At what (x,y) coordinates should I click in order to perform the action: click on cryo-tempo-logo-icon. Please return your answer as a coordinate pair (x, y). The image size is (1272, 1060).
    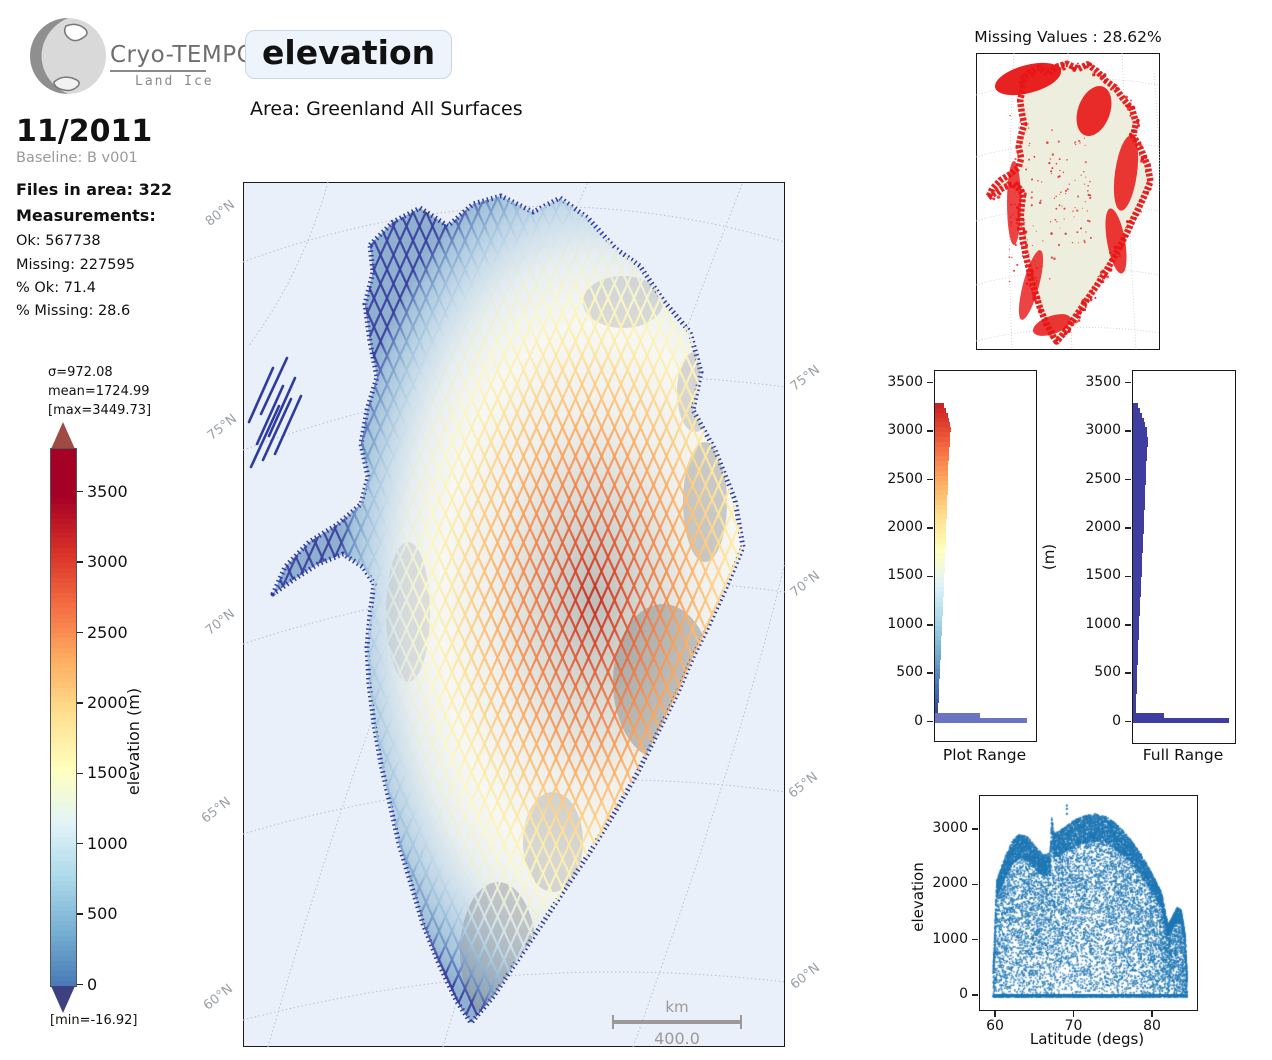
    Looking at the image, I should click on (68, 56).